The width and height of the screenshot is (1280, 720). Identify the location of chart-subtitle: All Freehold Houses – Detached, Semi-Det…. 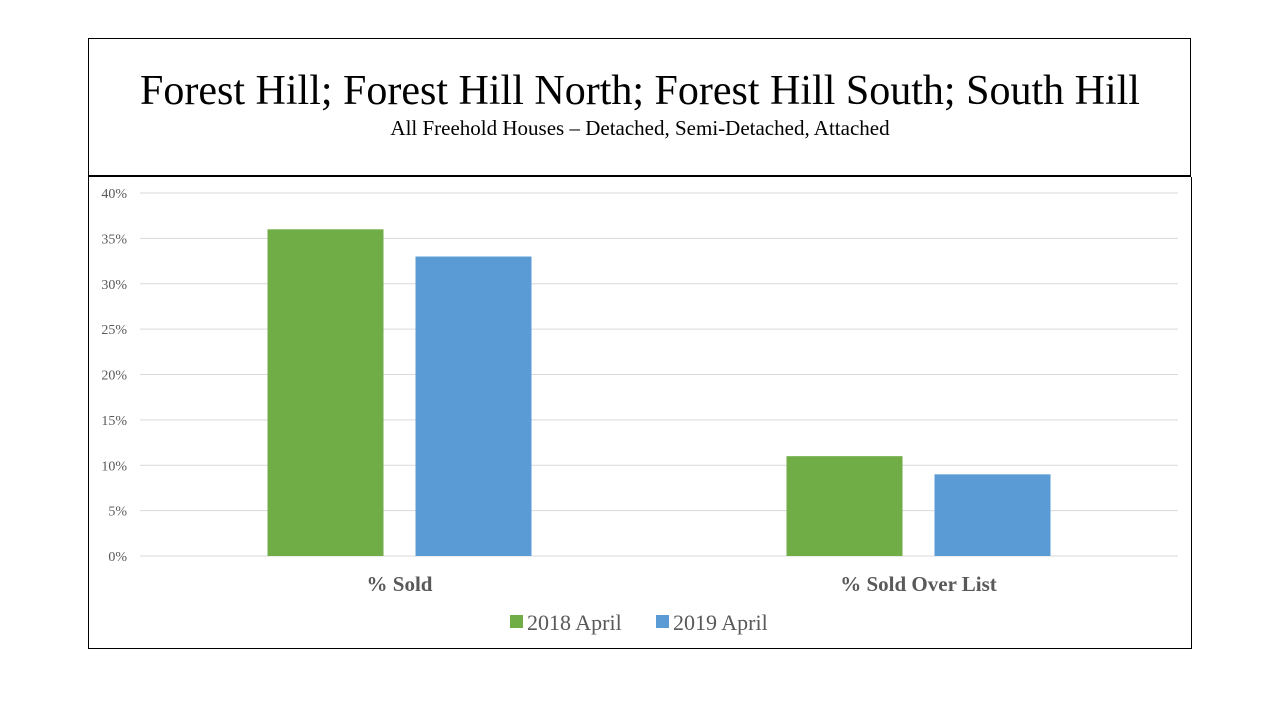
(640, 128).